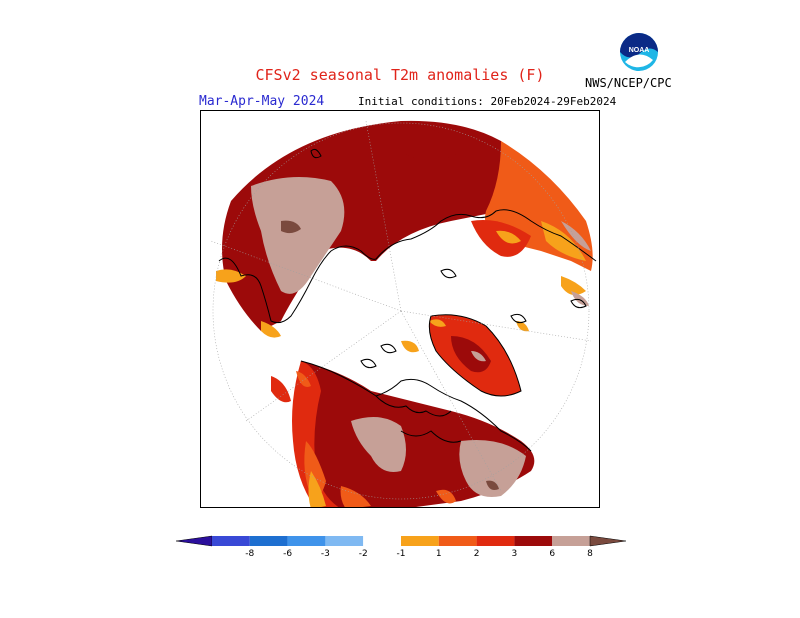 This screenshot has width=800, height=618. Describe the element at coordinates (249, 554) in the screenshot. I see `legend-tick-label: -8` at that location.